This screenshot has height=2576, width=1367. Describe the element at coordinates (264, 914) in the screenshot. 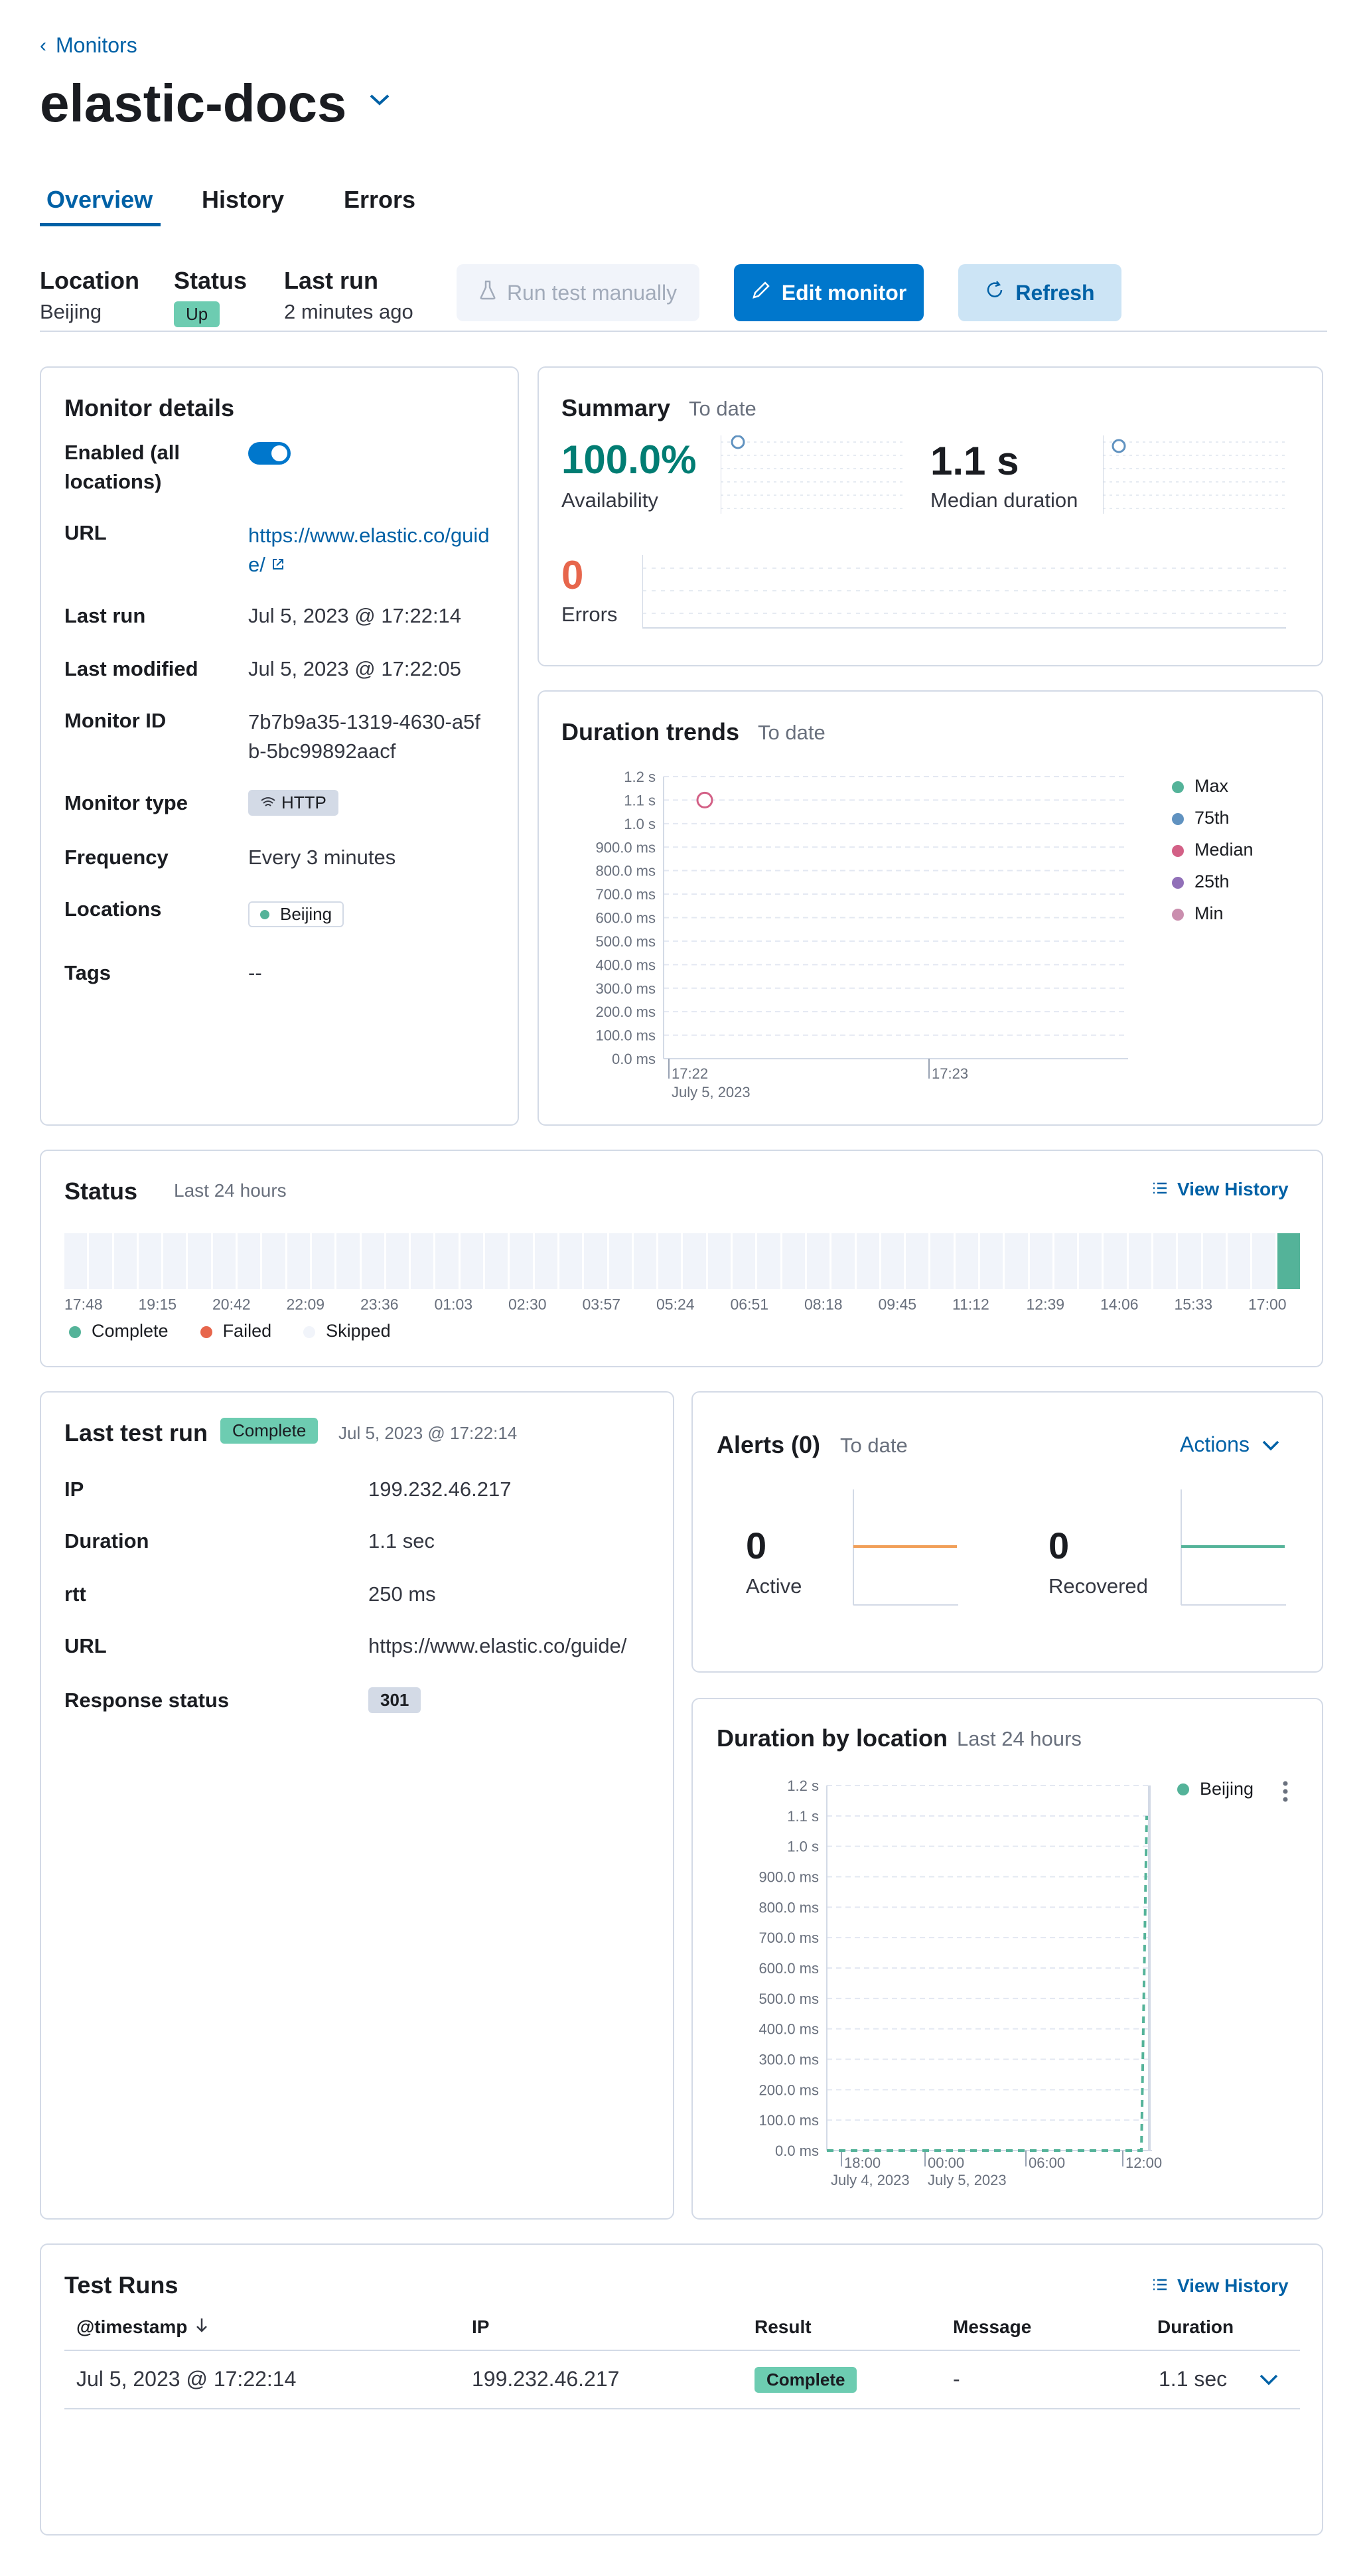

I see `location-dot` at that location.